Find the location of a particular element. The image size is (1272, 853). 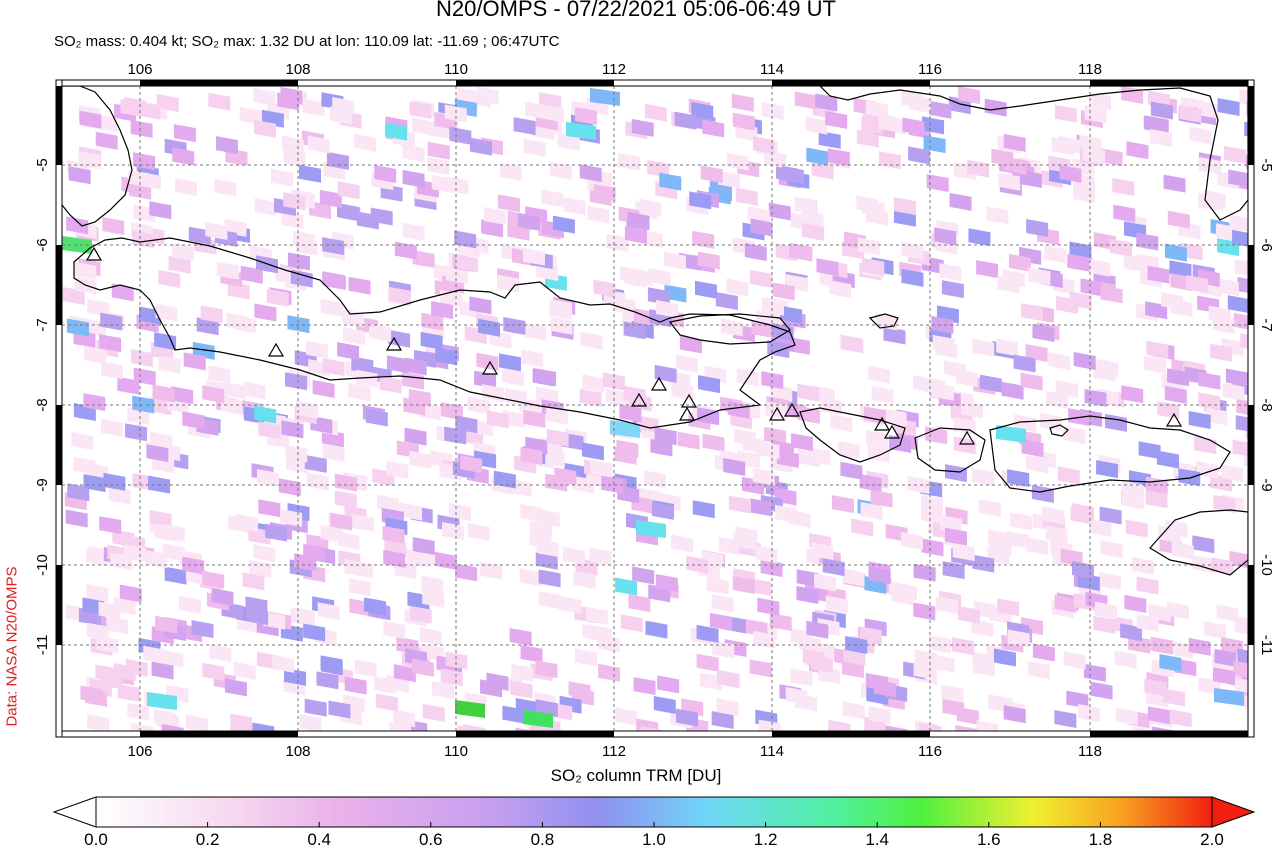

lon-labels-top: 106 108 110 112 114 116 118 is located at coordinates (614, 69).